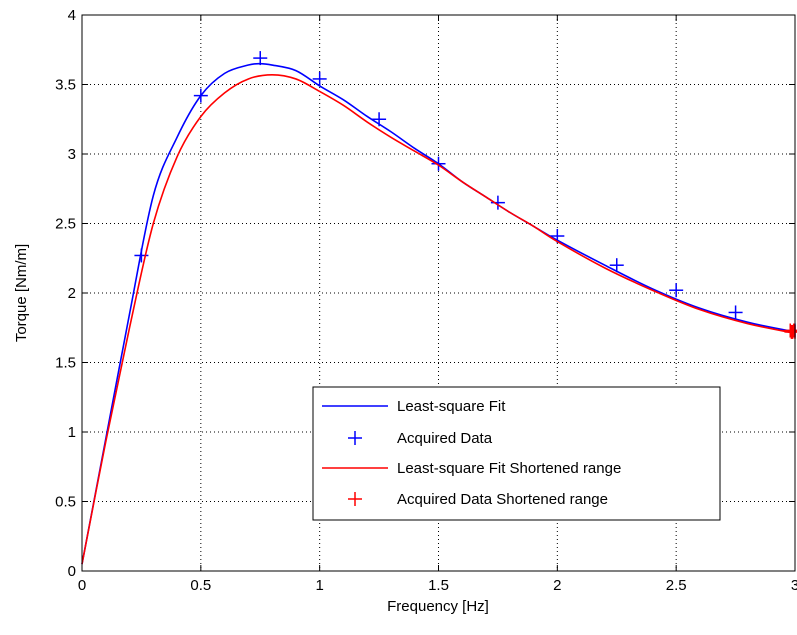 This screenshot has width=797, height=635. Describe the element at coordinates (200, 585) in the screenshot. I see `x-tick-label: 0.5` at that location.